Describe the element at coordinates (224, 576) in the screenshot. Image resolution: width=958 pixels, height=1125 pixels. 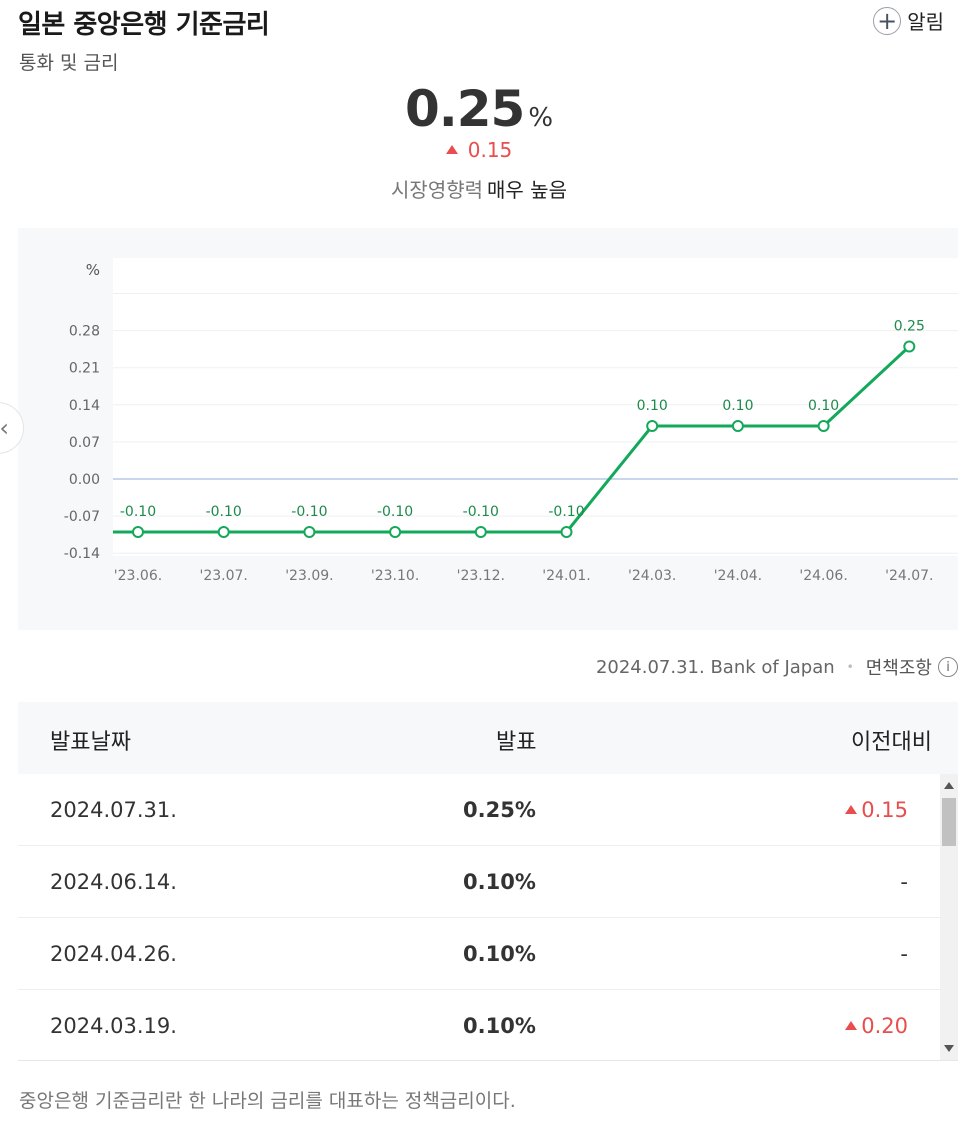
I see `x-tick-label: '23.07.` at that location.